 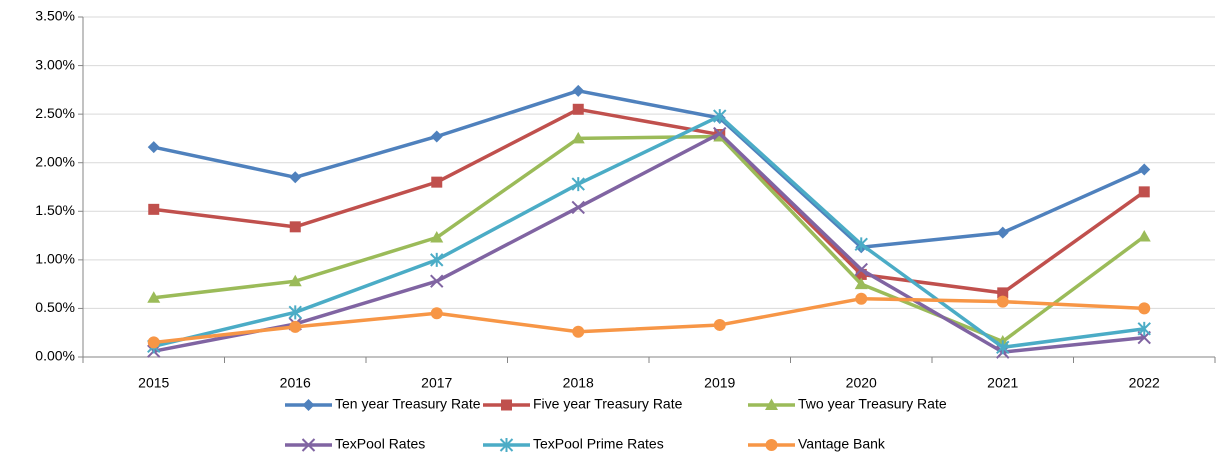 I want to click on x-tick-label: 2017, so click(x=436, y=383).